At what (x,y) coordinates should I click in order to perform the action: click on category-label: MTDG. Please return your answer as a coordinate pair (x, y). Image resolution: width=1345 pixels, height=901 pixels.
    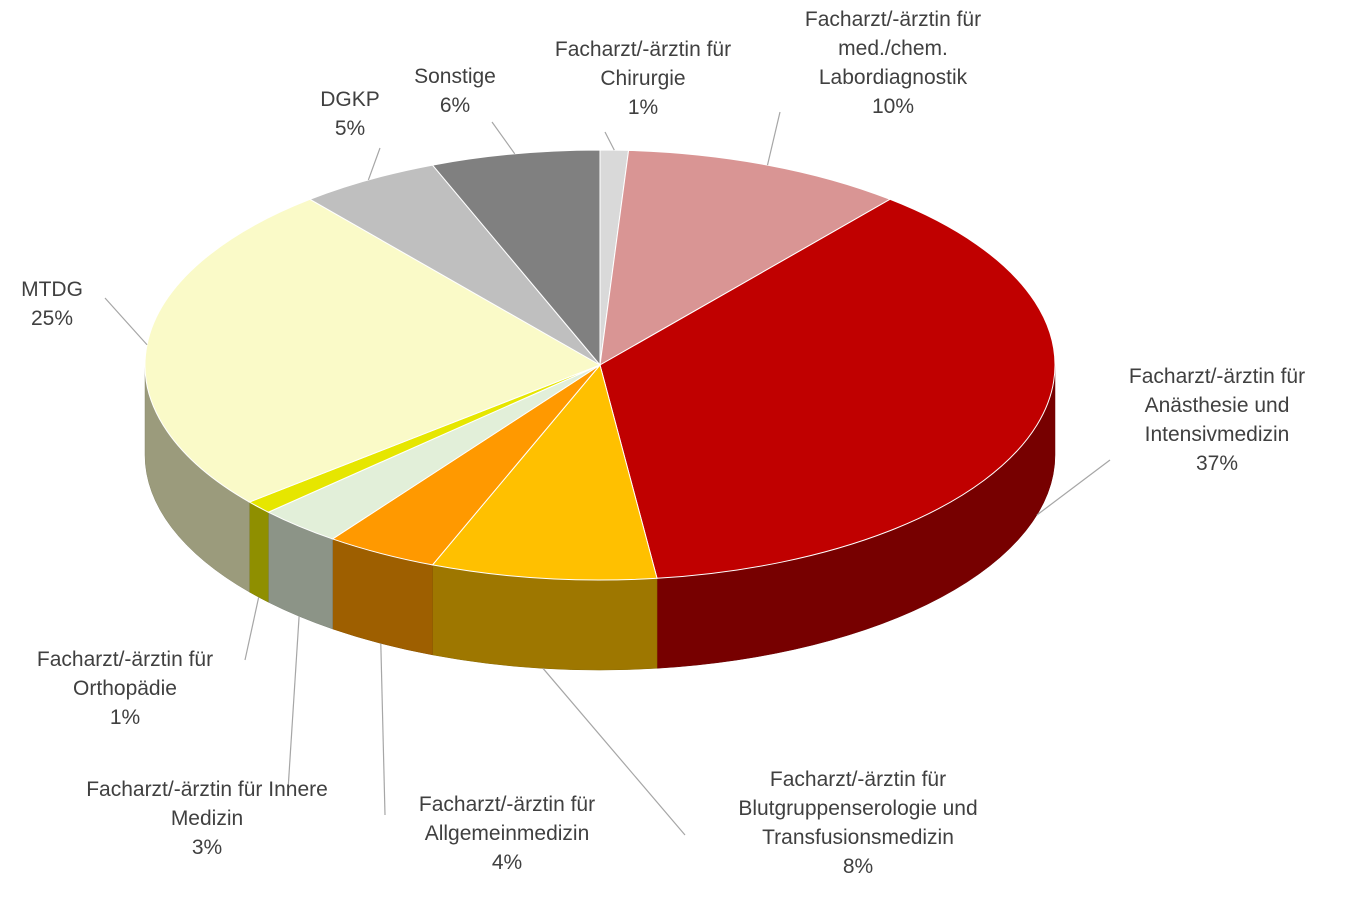
    Looking at the image, I should click on (52, 289).